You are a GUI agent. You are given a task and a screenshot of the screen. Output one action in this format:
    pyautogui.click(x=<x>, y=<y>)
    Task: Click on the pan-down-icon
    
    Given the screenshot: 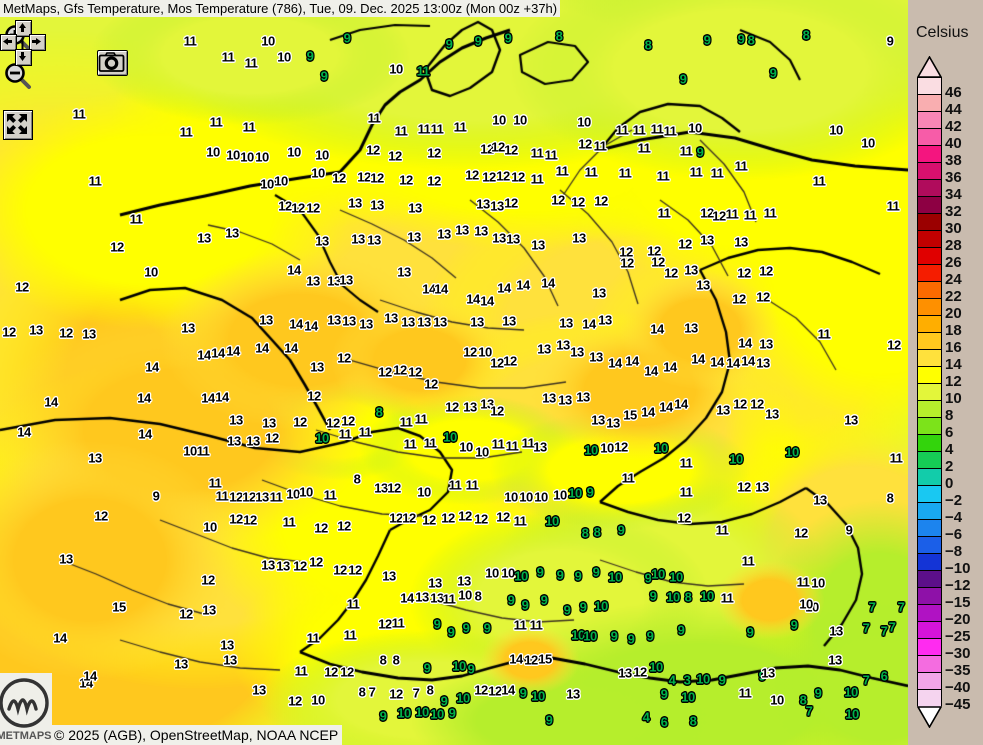 What is the action you would take?
    pyautogui.click(x=23, y=57)
    